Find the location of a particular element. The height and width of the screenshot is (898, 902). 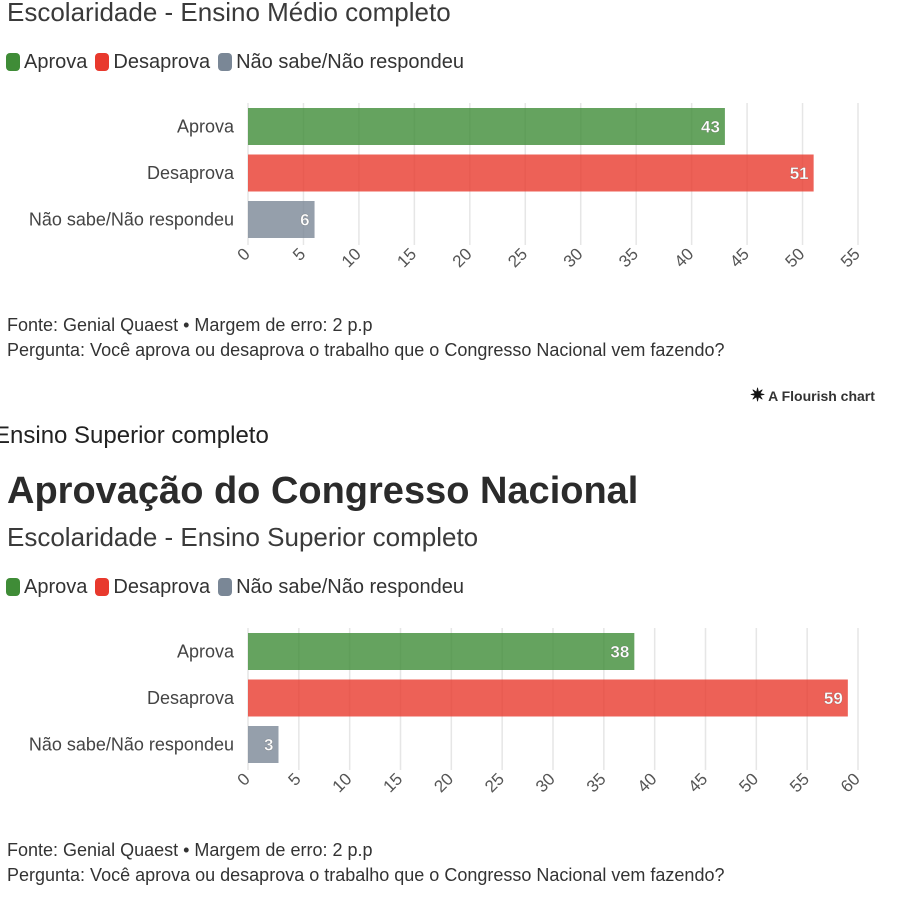

top-category-label-desaprova: Desaprova is located at coordinates (191, 173).